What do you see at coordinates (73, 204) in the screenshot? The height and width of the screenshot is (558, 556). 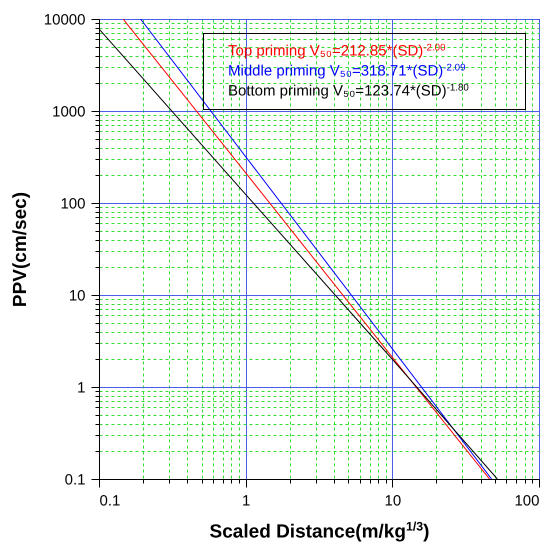 I see `y-tick-label: 100` at bounding box center [73, 204].